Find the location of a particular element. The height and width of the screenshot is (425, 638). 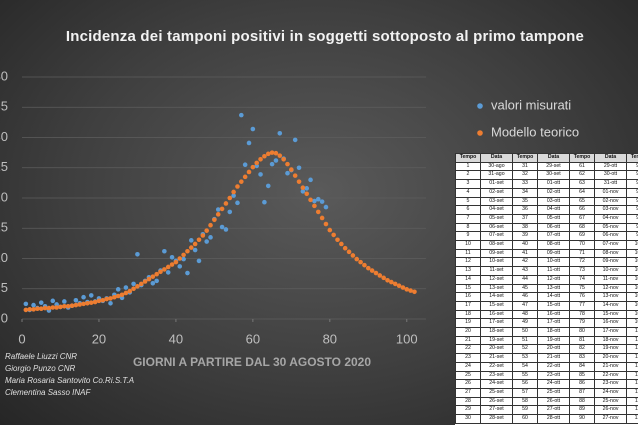

table-cell: 29-set is located at coordinates (553, 166).